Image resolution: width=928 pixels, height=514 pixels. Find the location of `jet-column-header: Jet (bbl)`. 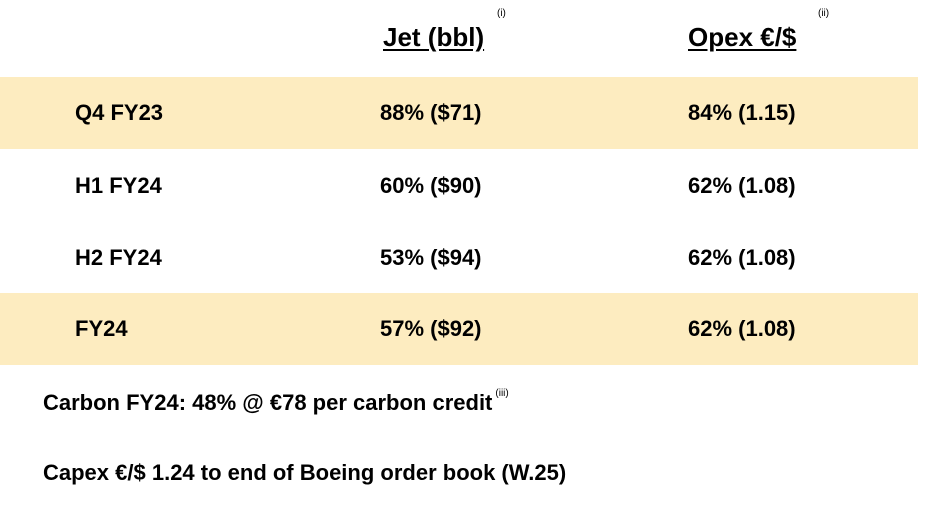

jet-column-header: Jet (bbl) is located at coordinates (434, 37).